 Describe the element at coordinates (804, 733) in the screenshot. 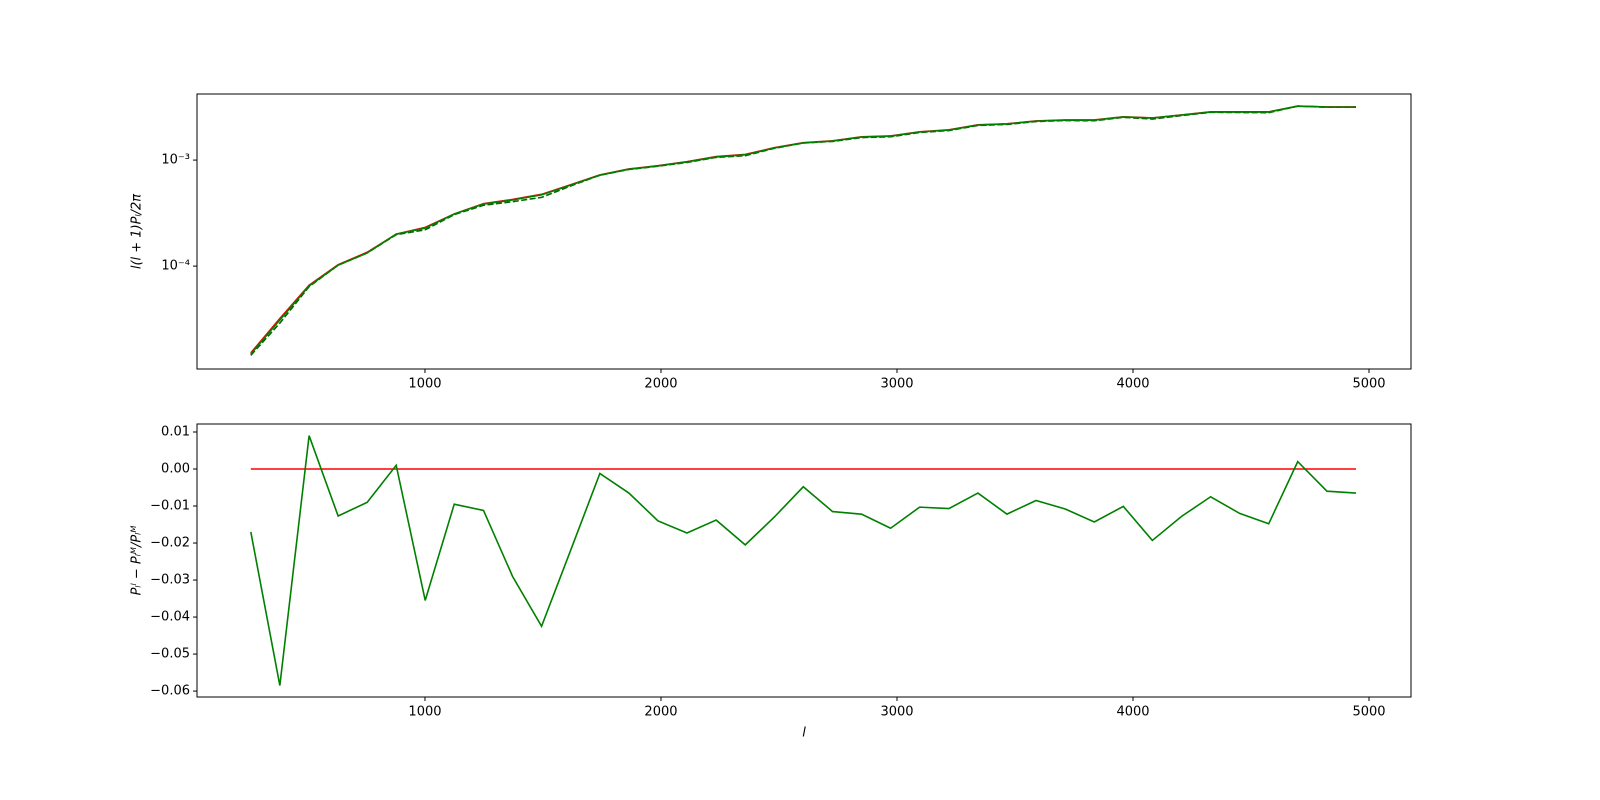

I see `x-axis-label: l` at that location.